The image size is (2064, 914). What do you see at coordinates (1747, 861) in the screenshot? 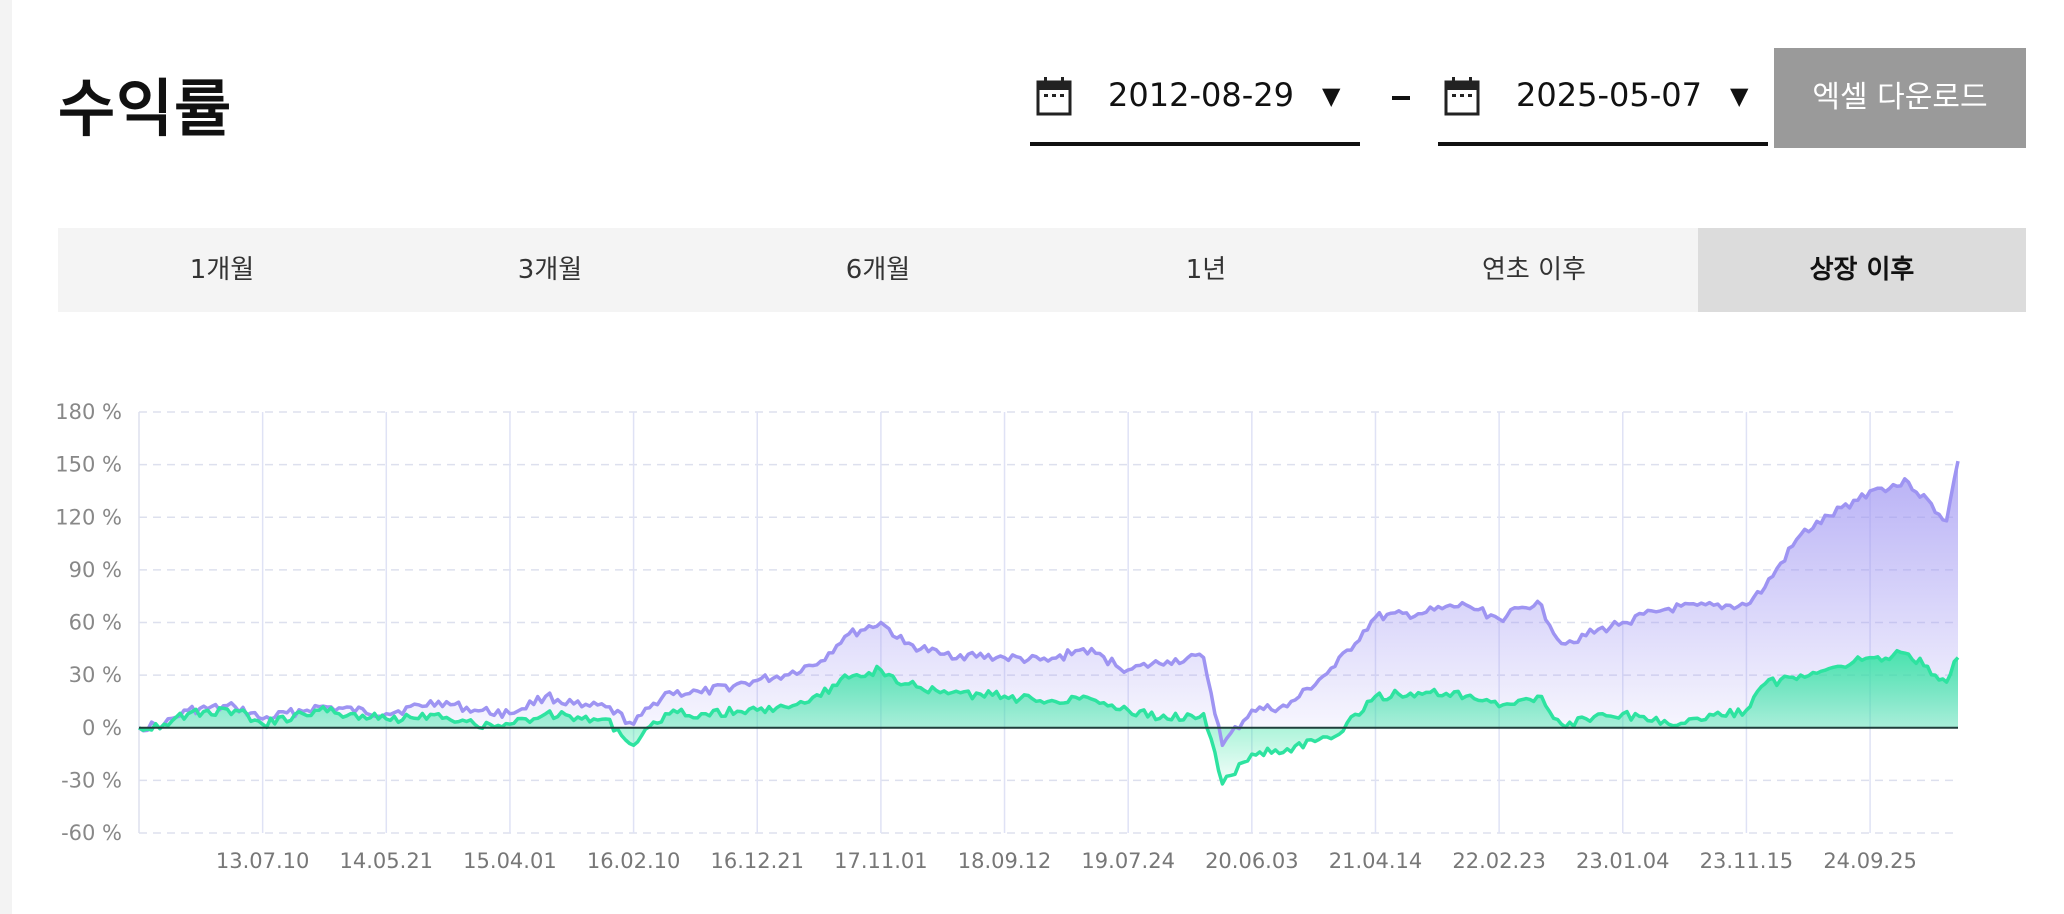
I see `x-tick-label: 23.11.15` at bounding box center [1747, 861].